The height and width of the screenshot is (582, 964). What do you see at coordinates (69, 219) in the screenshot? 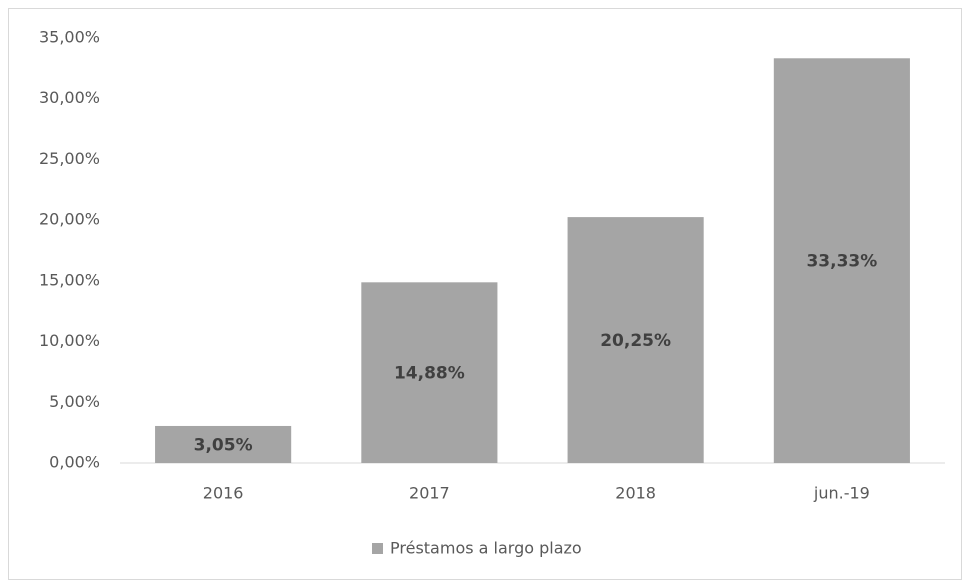
I see `y-tick-label: 20,00%` at bounding box center [69, 219].